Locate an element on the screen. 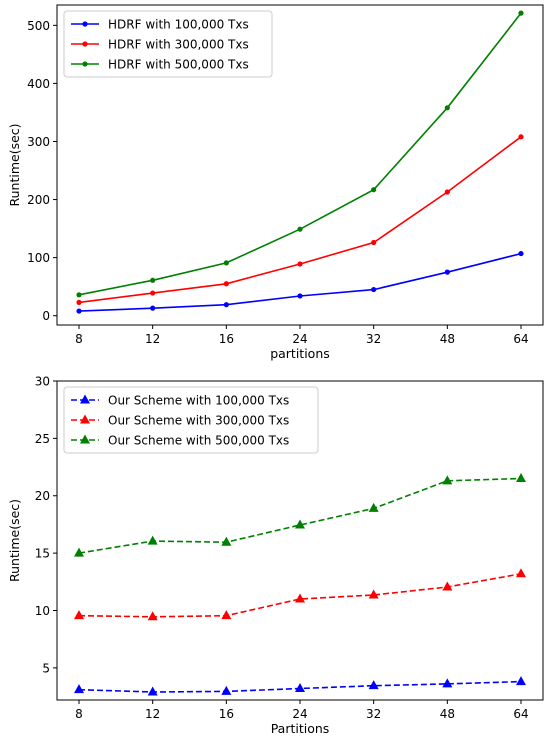 The image size is (550, 744). legend-entry: HDRF with 300,000 Txs is located at coordinates (178, 45).